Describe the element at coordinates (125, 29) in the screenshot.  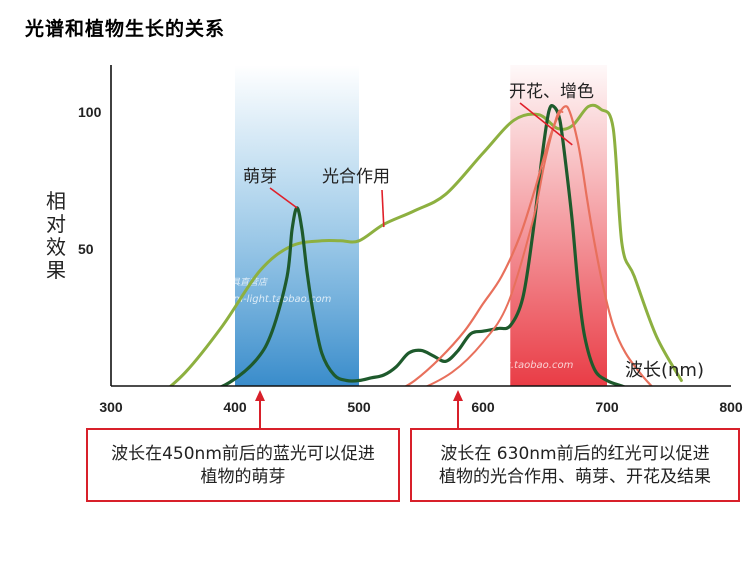
I see `page-title: 光谱和植物生长的关系` at that location.